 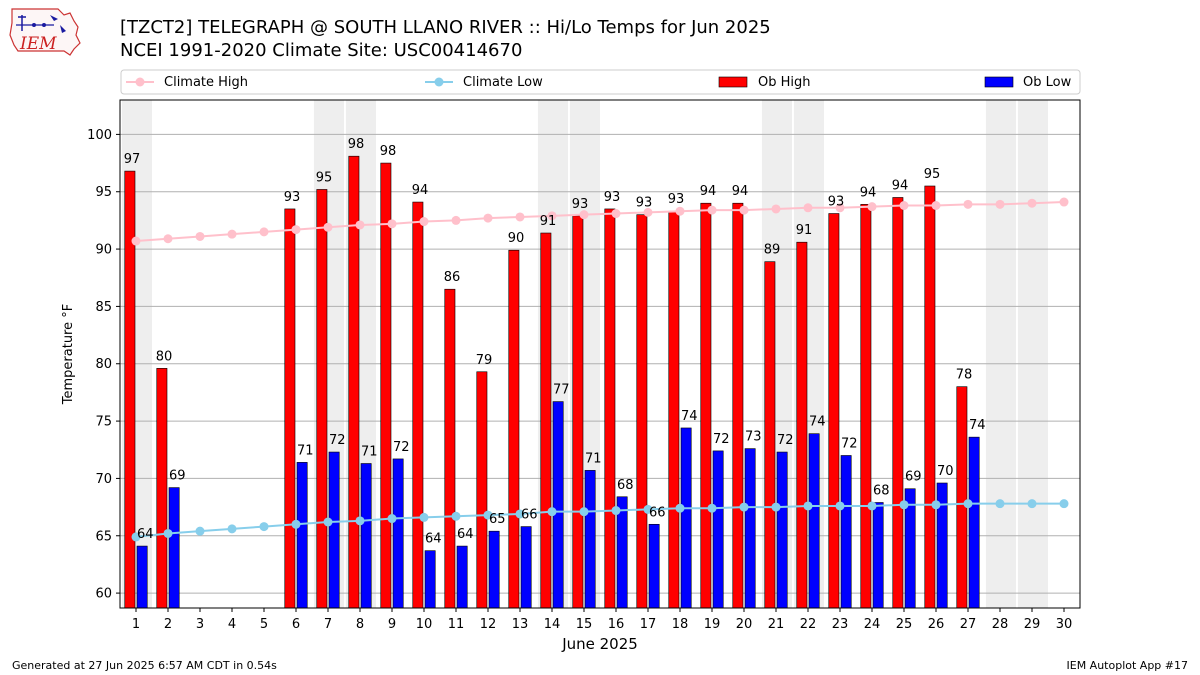 I want to click on x-tick-label: 5, so click(x=264, y=624).